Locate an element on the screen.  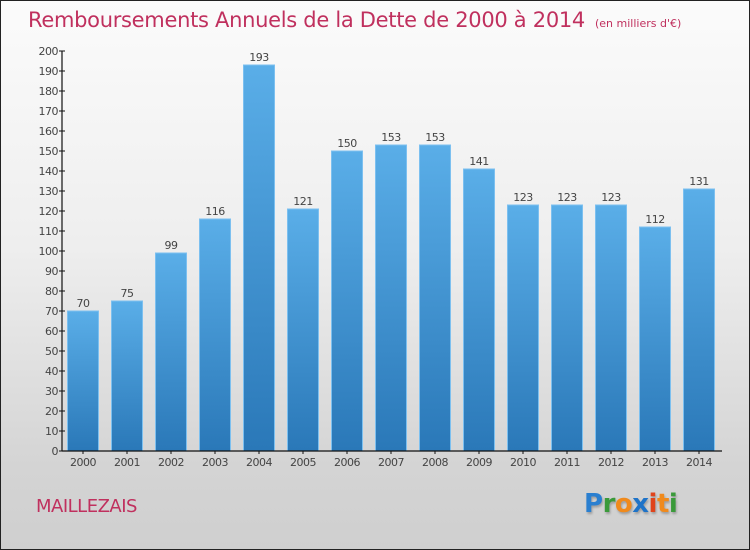
y-tick-label-180: 180 is located at coordinates (49, 91).